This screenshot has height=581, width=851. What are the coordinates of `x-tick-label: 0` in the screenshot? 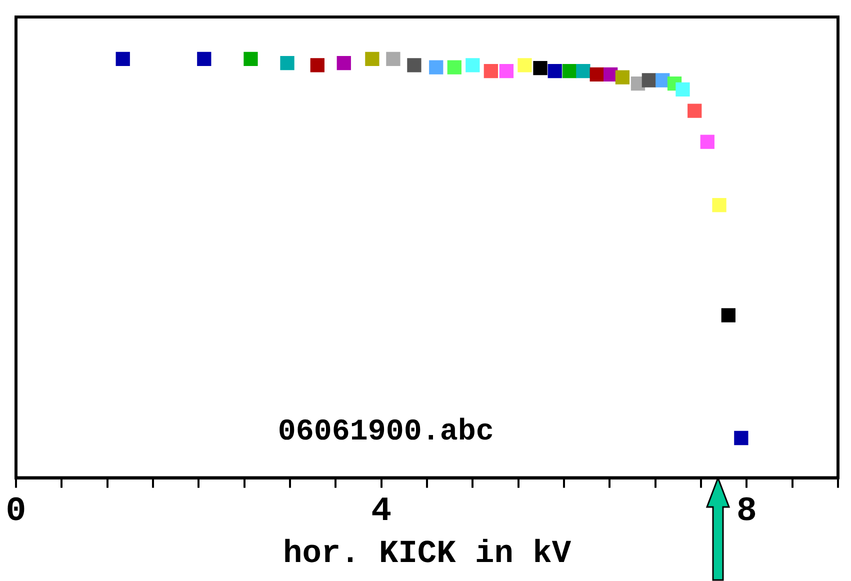 It's located at (16, 511).